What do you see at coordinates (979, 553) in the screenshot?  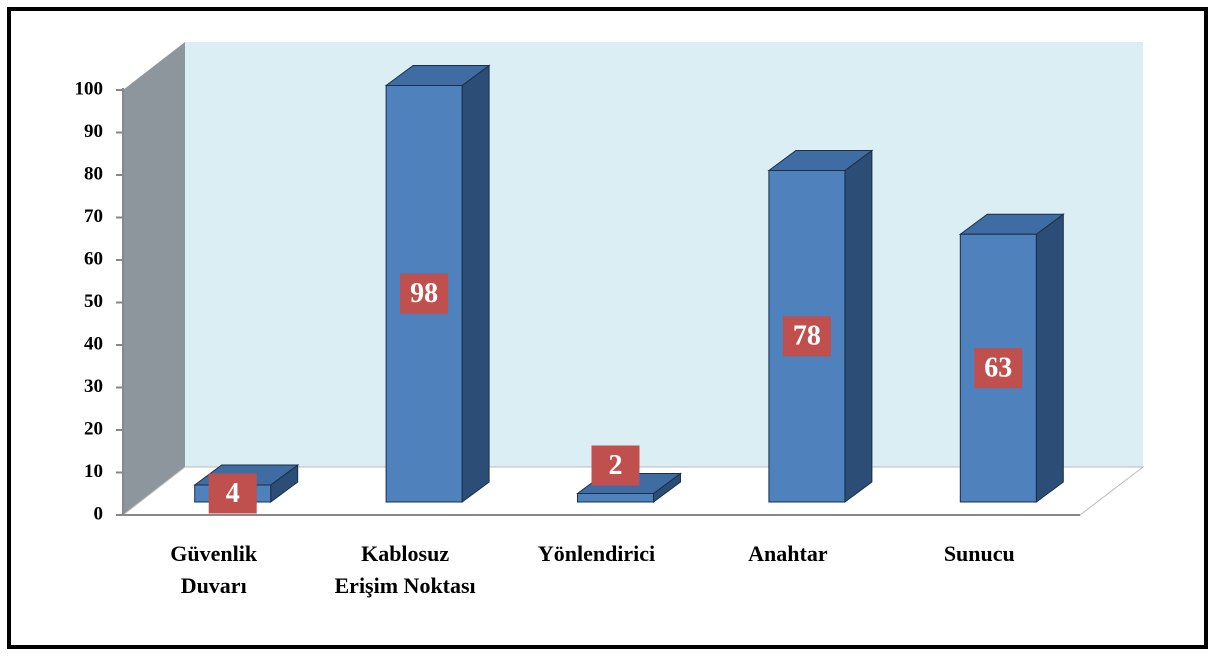 I see `x-tick-label: Sunucu` at bounding box center [979, 553].